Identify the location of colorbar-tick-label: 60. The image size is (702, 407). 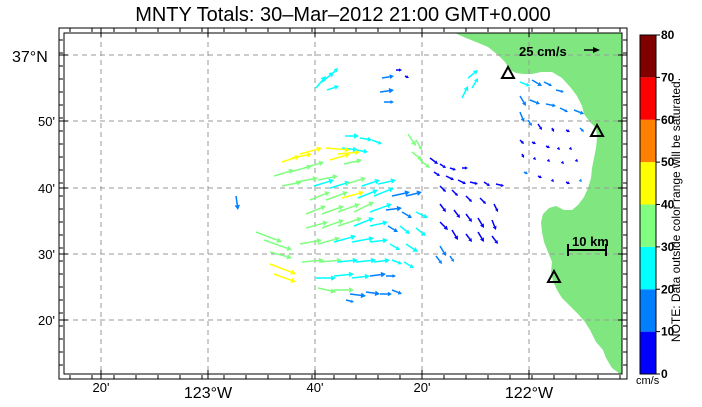
(668, 120).